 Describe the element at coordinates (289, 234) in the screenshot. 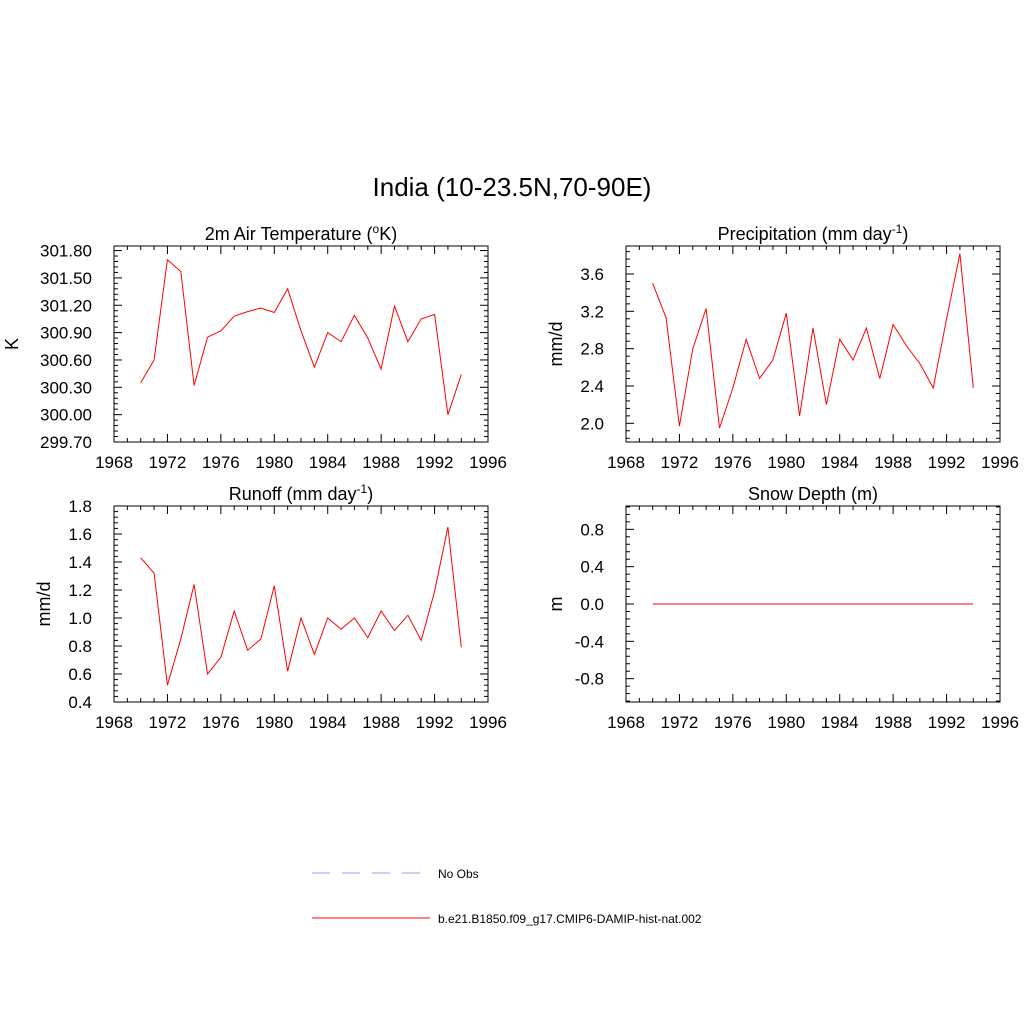

I see `panel-title-text: 2m Air Temperature (` at that location.